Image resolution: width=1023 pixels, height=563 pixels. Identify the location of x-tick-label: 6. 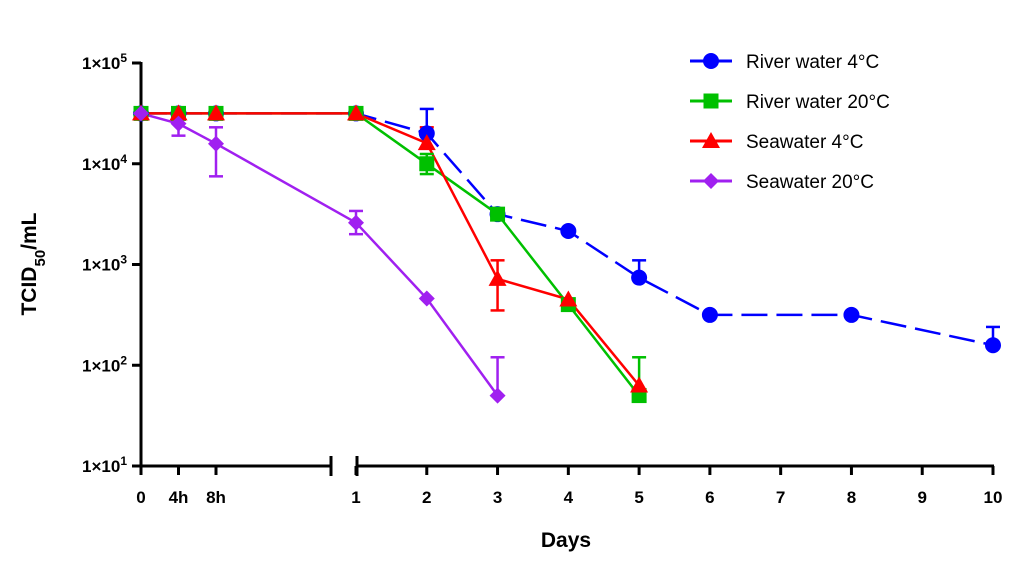
(709, 497).